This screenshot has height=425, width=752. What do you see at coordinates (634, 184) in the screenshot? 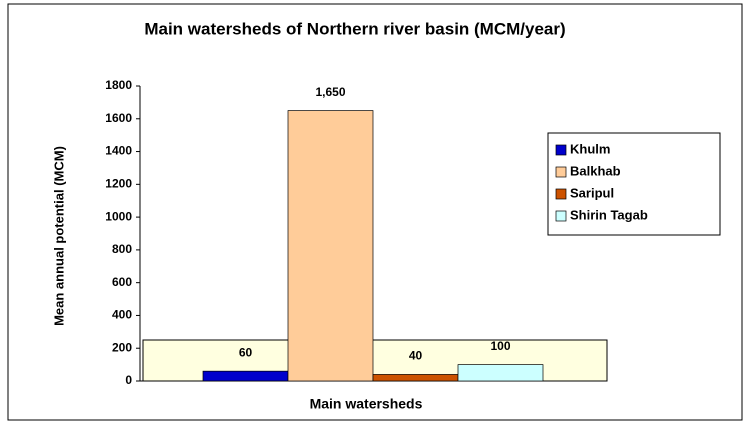
I see `legend` at bounding box center [634, 184].